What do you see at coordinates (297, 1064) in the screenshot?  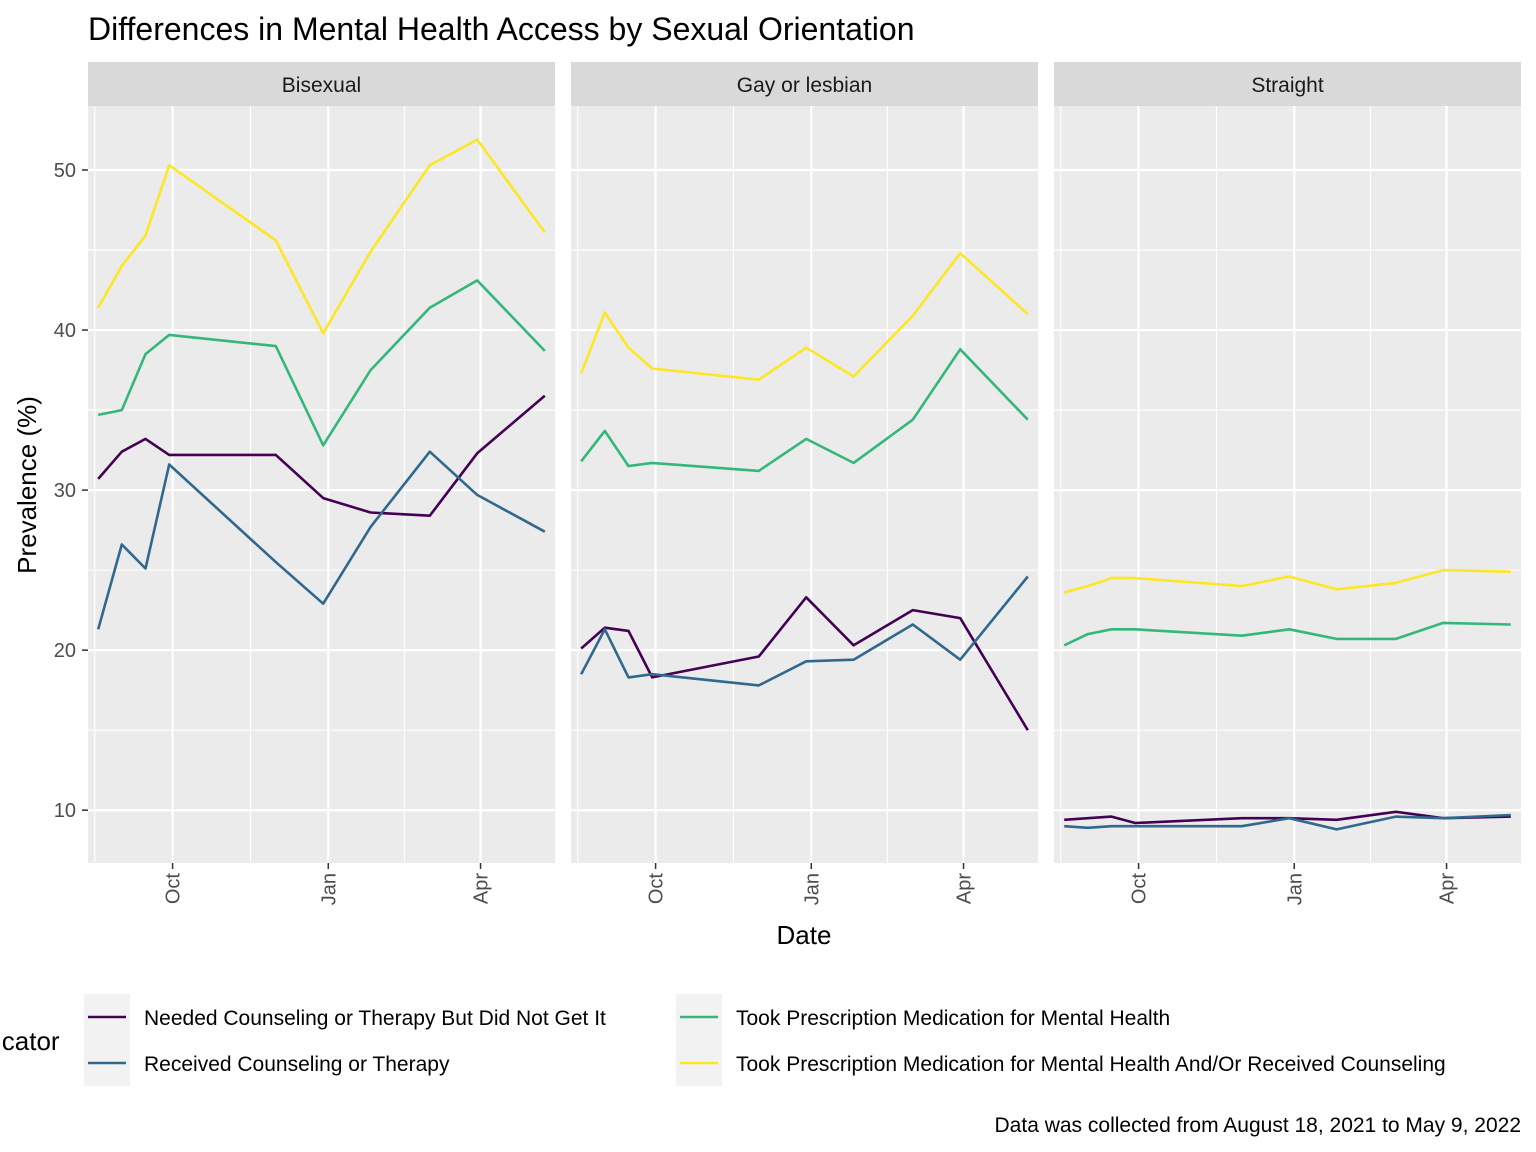 I see `legend-label: Received Counseling or Therapy` at bounding box center [297, 1064].